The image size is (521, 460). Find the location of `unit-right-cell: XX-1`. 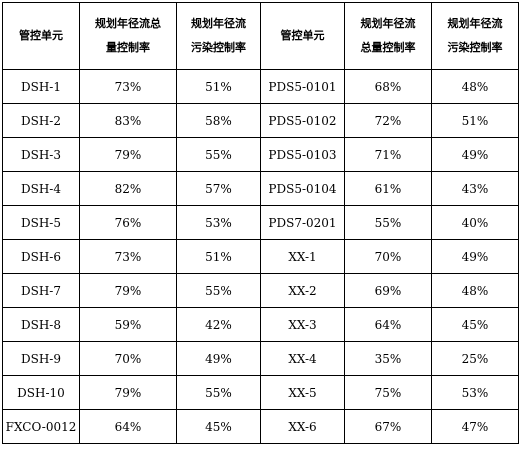

unit-right-cell: XX-1 is located at coordinates (302, 256).